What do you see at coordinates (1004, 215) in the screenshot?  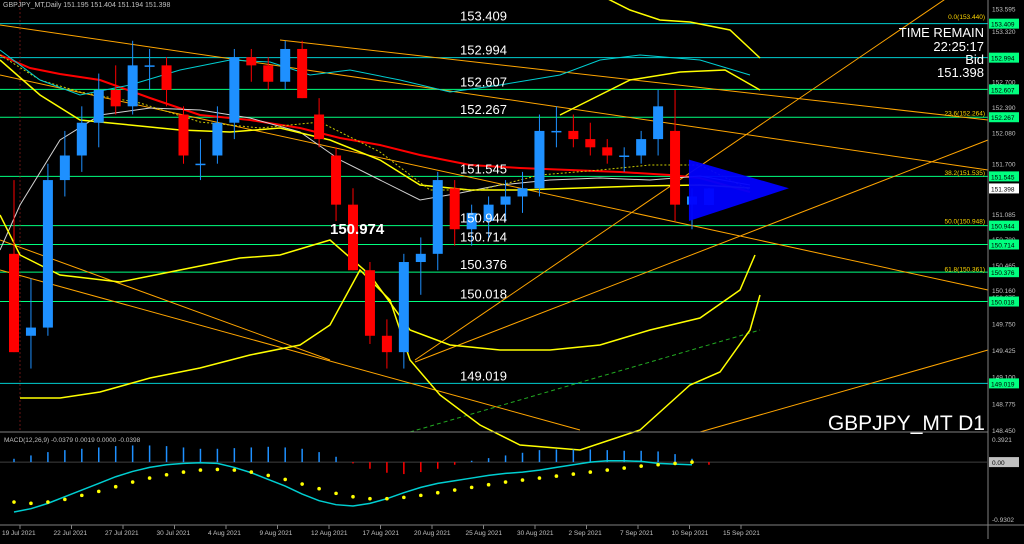 I see `price-tick: 151.085` at bounding box center [1004, 215].